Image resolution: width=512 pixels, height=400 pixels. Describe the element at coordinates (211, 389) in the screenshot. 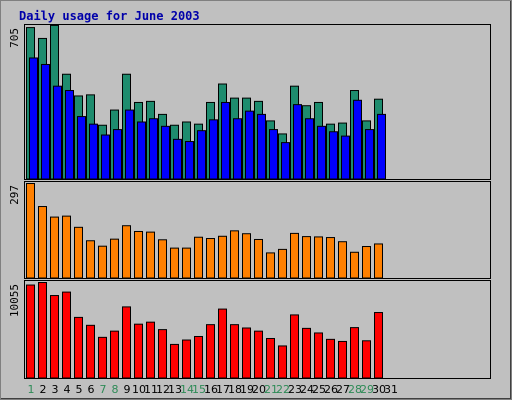

I see `day-label: 16` at that location.